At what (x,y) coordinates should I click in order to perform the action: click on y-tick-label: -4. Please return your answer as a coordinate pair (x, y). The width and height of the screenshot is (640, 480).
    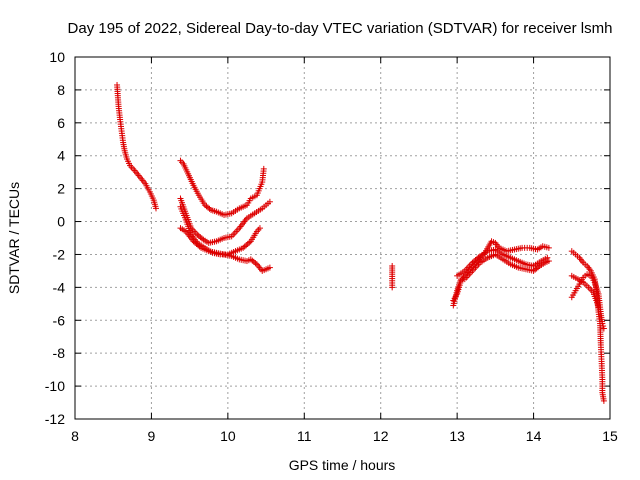
    Looking at the image, I should click on (59, 287).